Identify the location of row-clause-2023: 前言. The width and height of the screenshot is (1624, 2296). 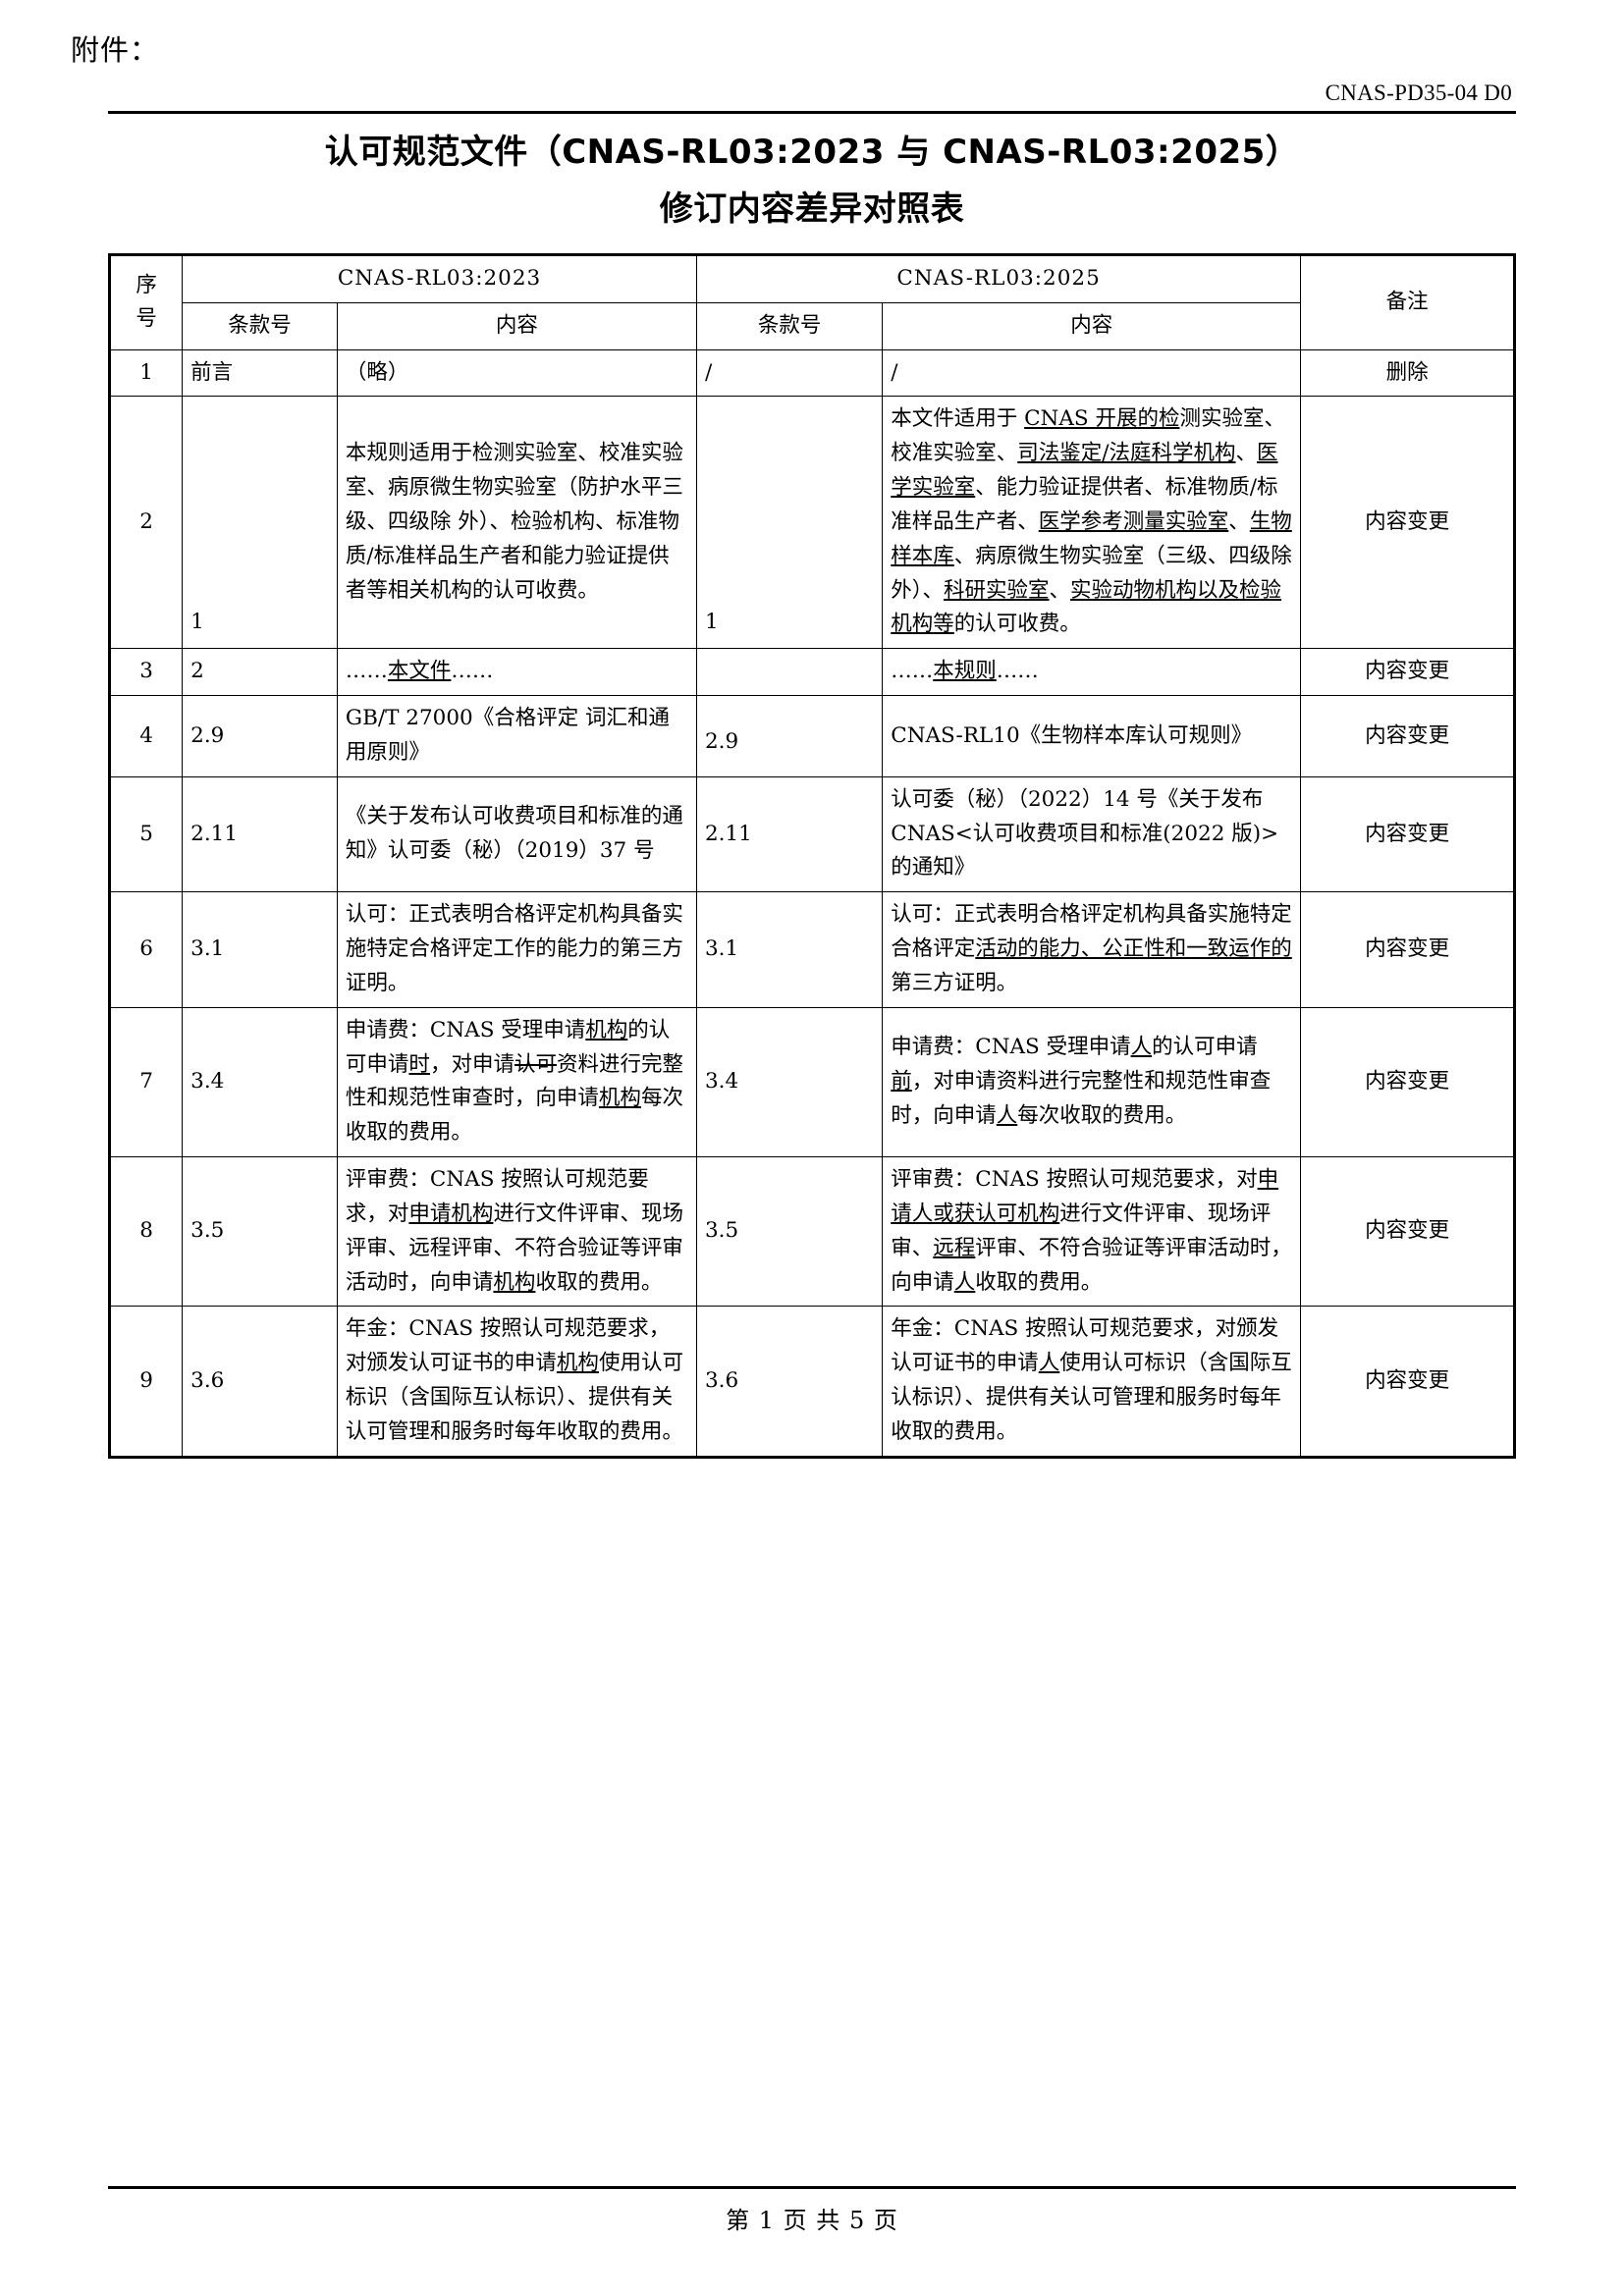
(260, 373).